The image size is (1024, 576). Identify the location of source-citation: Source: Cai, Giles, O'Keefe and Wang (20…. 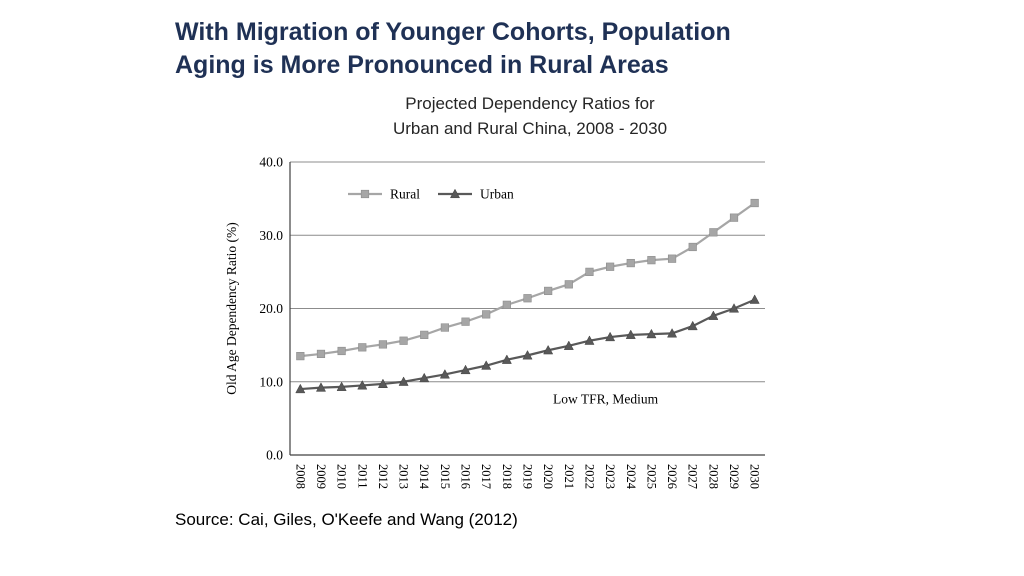
(346, 519).